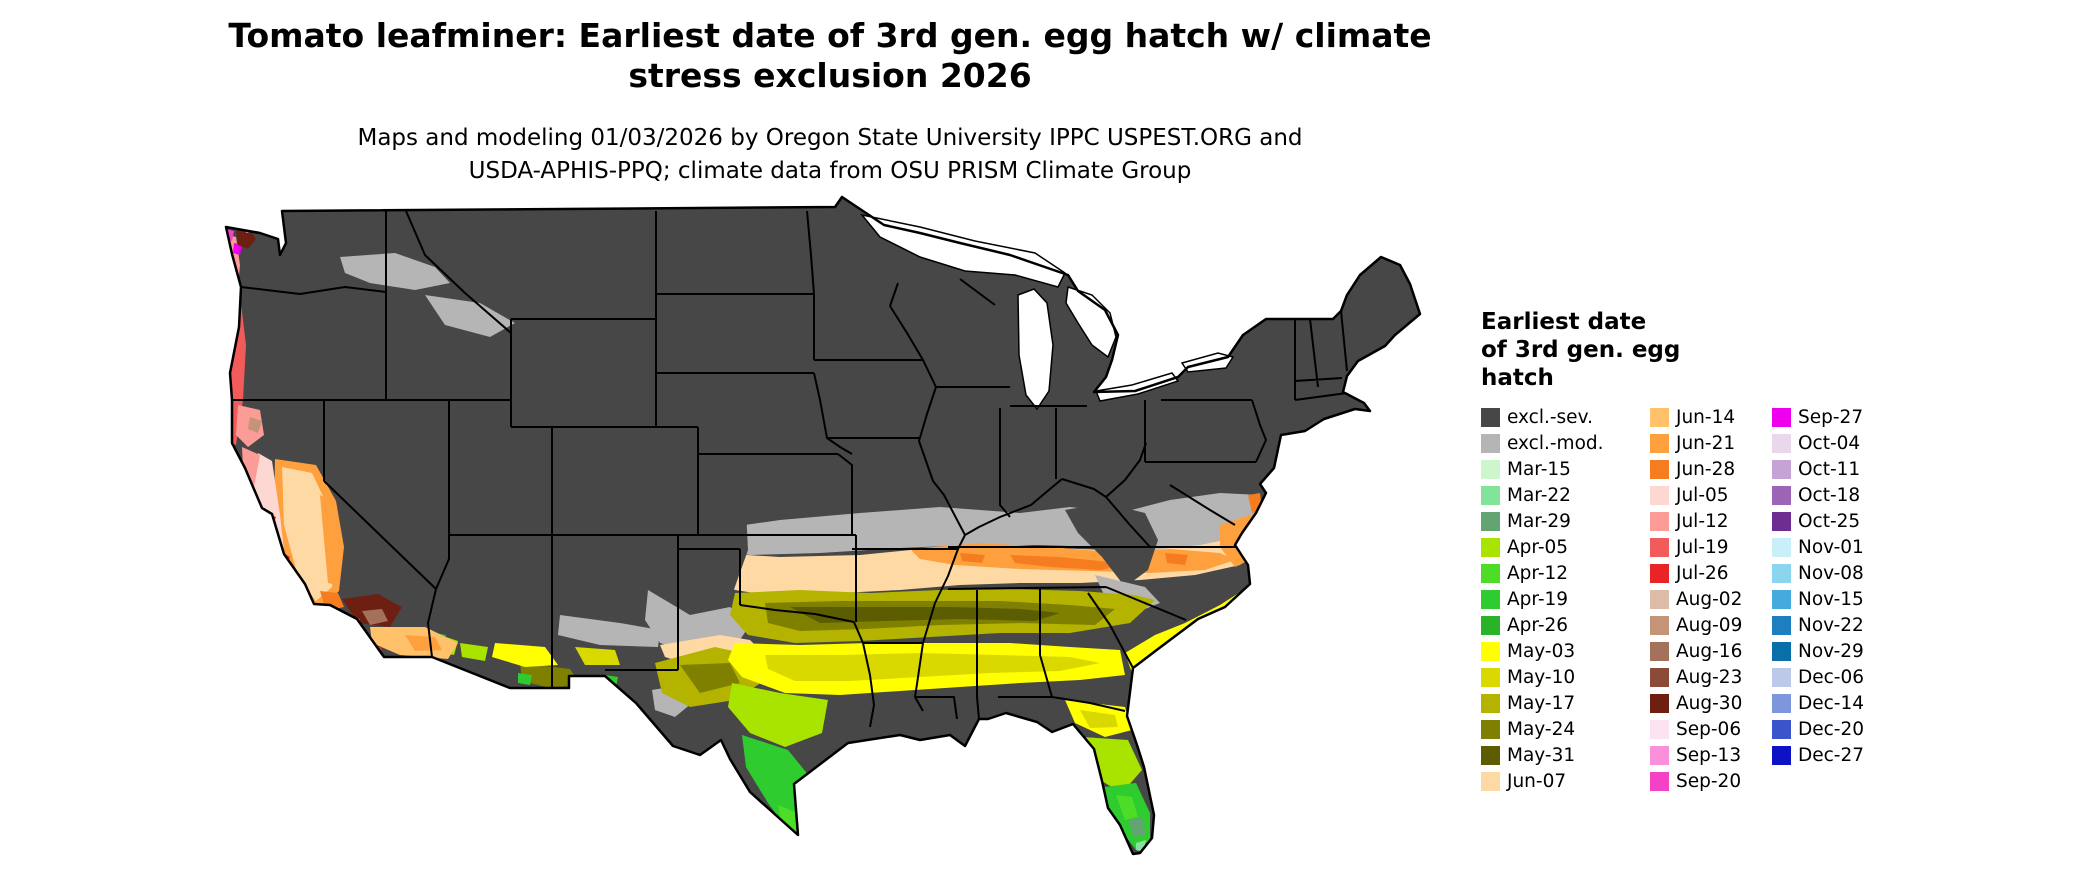  What do you see at coordinates (1709, 651) in the screenshot?
I see `legend-label: Aug-16` at bounding box center [1709, 651].